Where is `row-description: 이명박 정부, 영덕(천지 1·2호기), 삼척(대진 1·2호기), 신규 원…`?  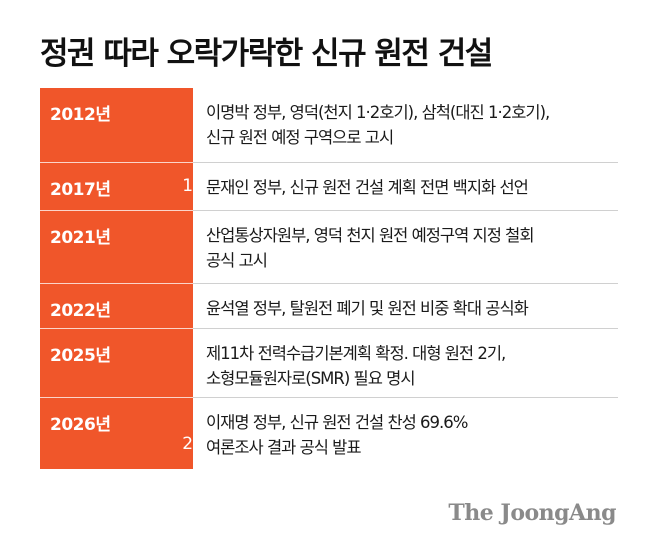
row-description: 이명박 정부, 영덕(천지 1·2호기), 삼척(대진 1·2호기), 신규 원… is located at coordinates (412, 125).